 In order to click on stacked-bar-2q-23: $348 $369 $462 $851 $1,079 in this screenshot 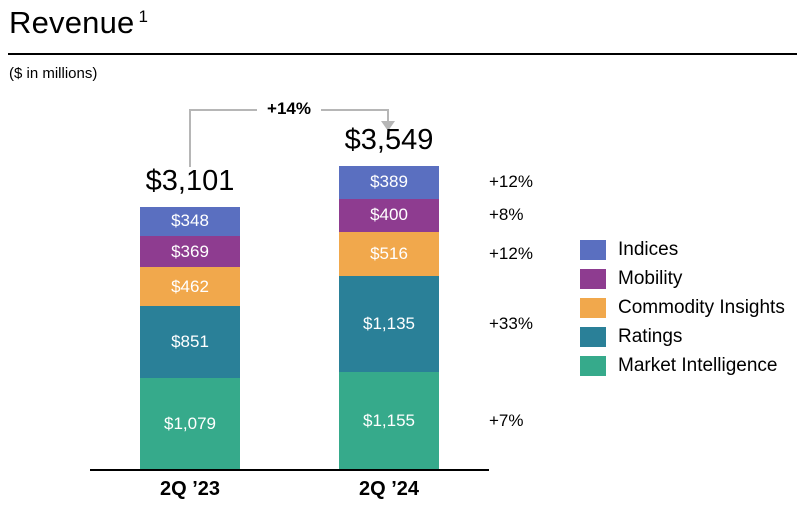, I will do `click(190, 338)`.